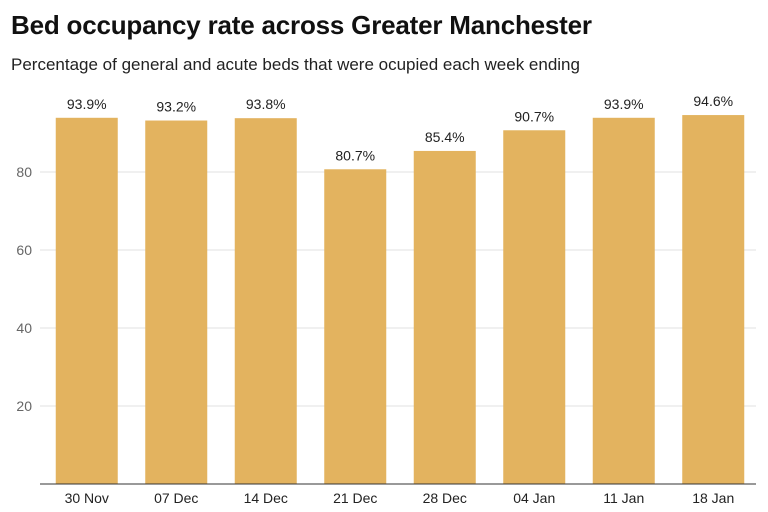 This screenshot has width=768, height=512. What do you see at coordinates (24, 172) in the screenshot?
I see `y-tick-label: 80` at bounding box center [24, 172].